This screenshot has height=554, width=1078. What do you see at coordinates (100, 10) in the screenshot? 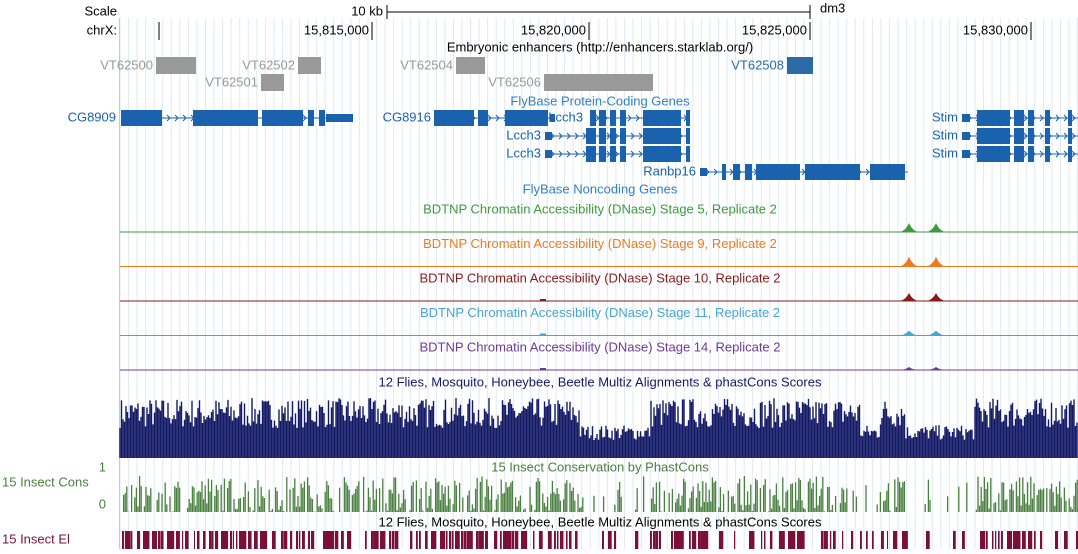
I see `scale-label: Scale` at bounding box center [100, 10].